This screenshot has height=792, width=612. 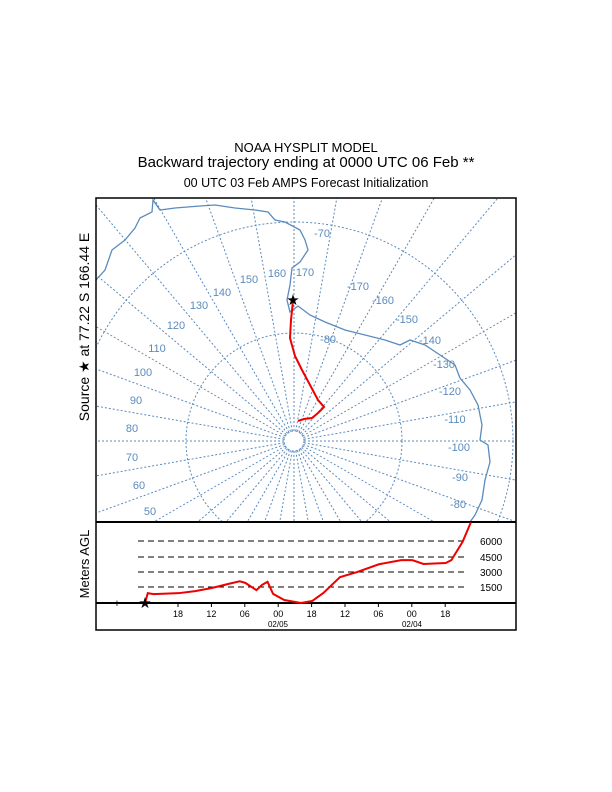 I want to click on longitude-label: -130, so click(x=444, y=365).